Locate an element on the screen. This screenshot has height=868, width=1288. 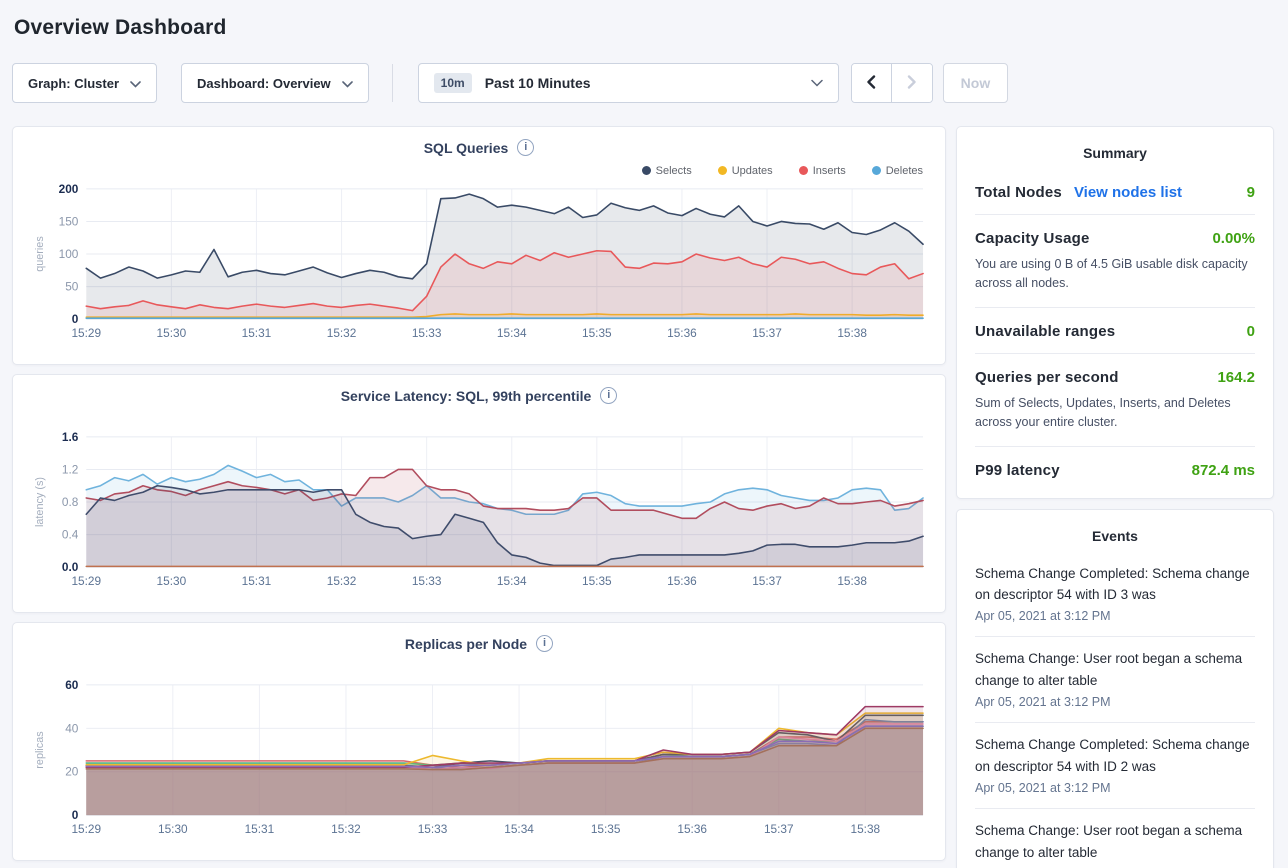
dashboard-dropdown: Dashboard: Overview is located at coordinates (275, 83).